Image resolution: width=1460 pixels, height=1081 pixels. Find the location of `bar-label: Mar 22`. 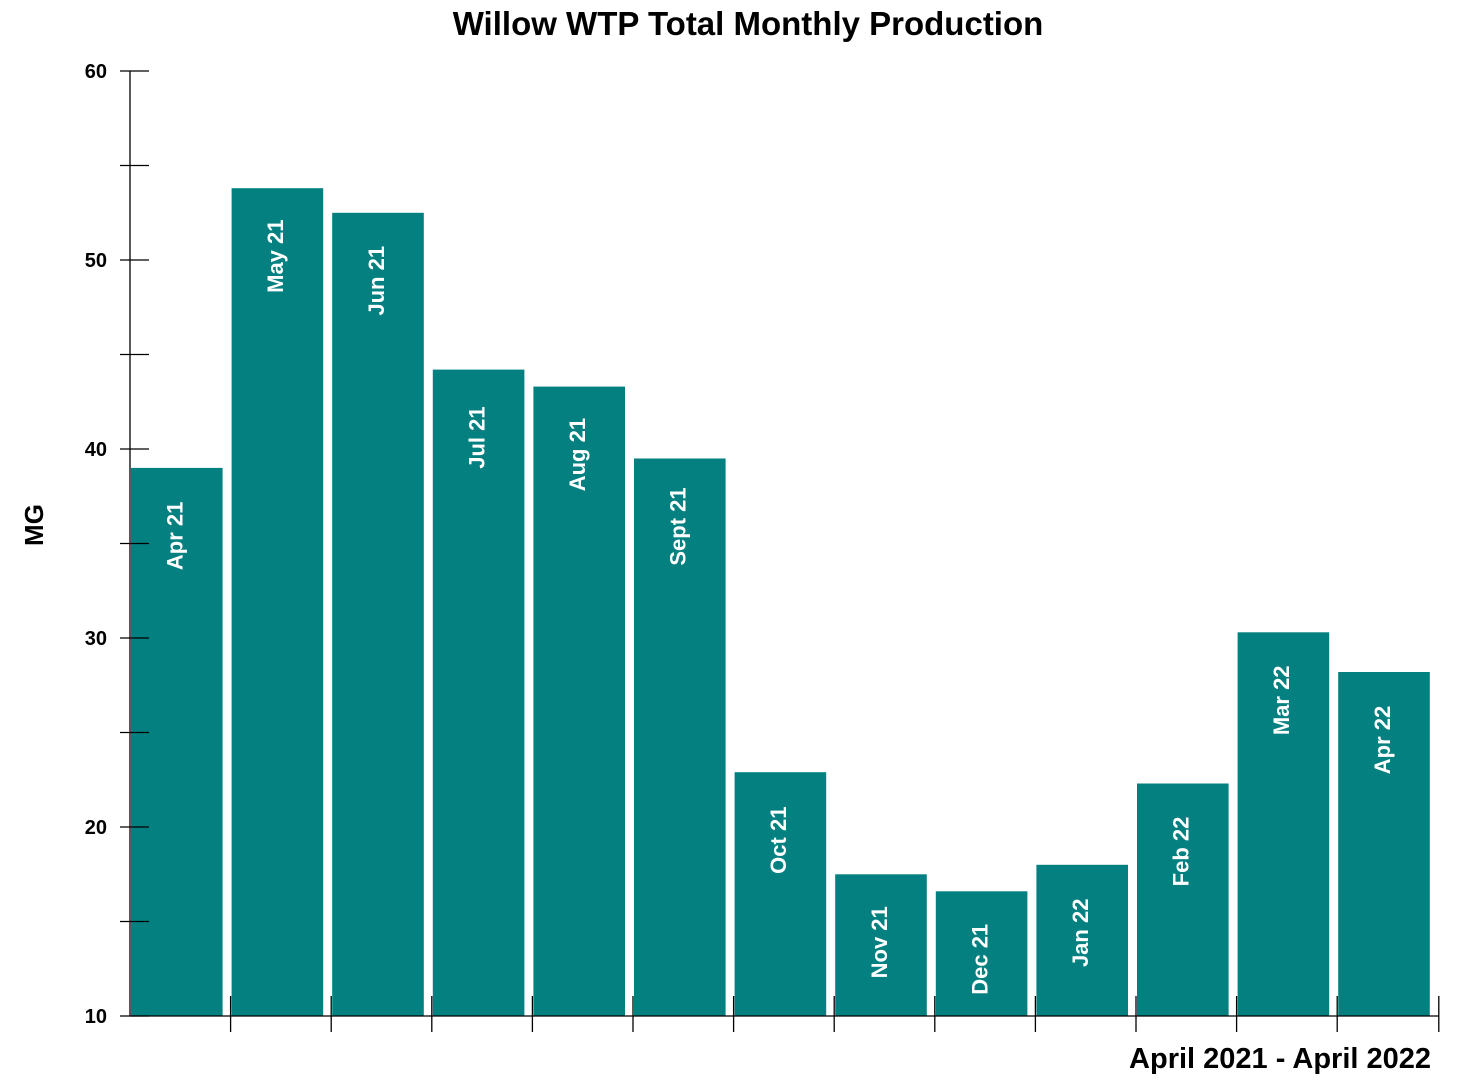

bar-label: Mar 22 is located at coordinates (1281, 700).